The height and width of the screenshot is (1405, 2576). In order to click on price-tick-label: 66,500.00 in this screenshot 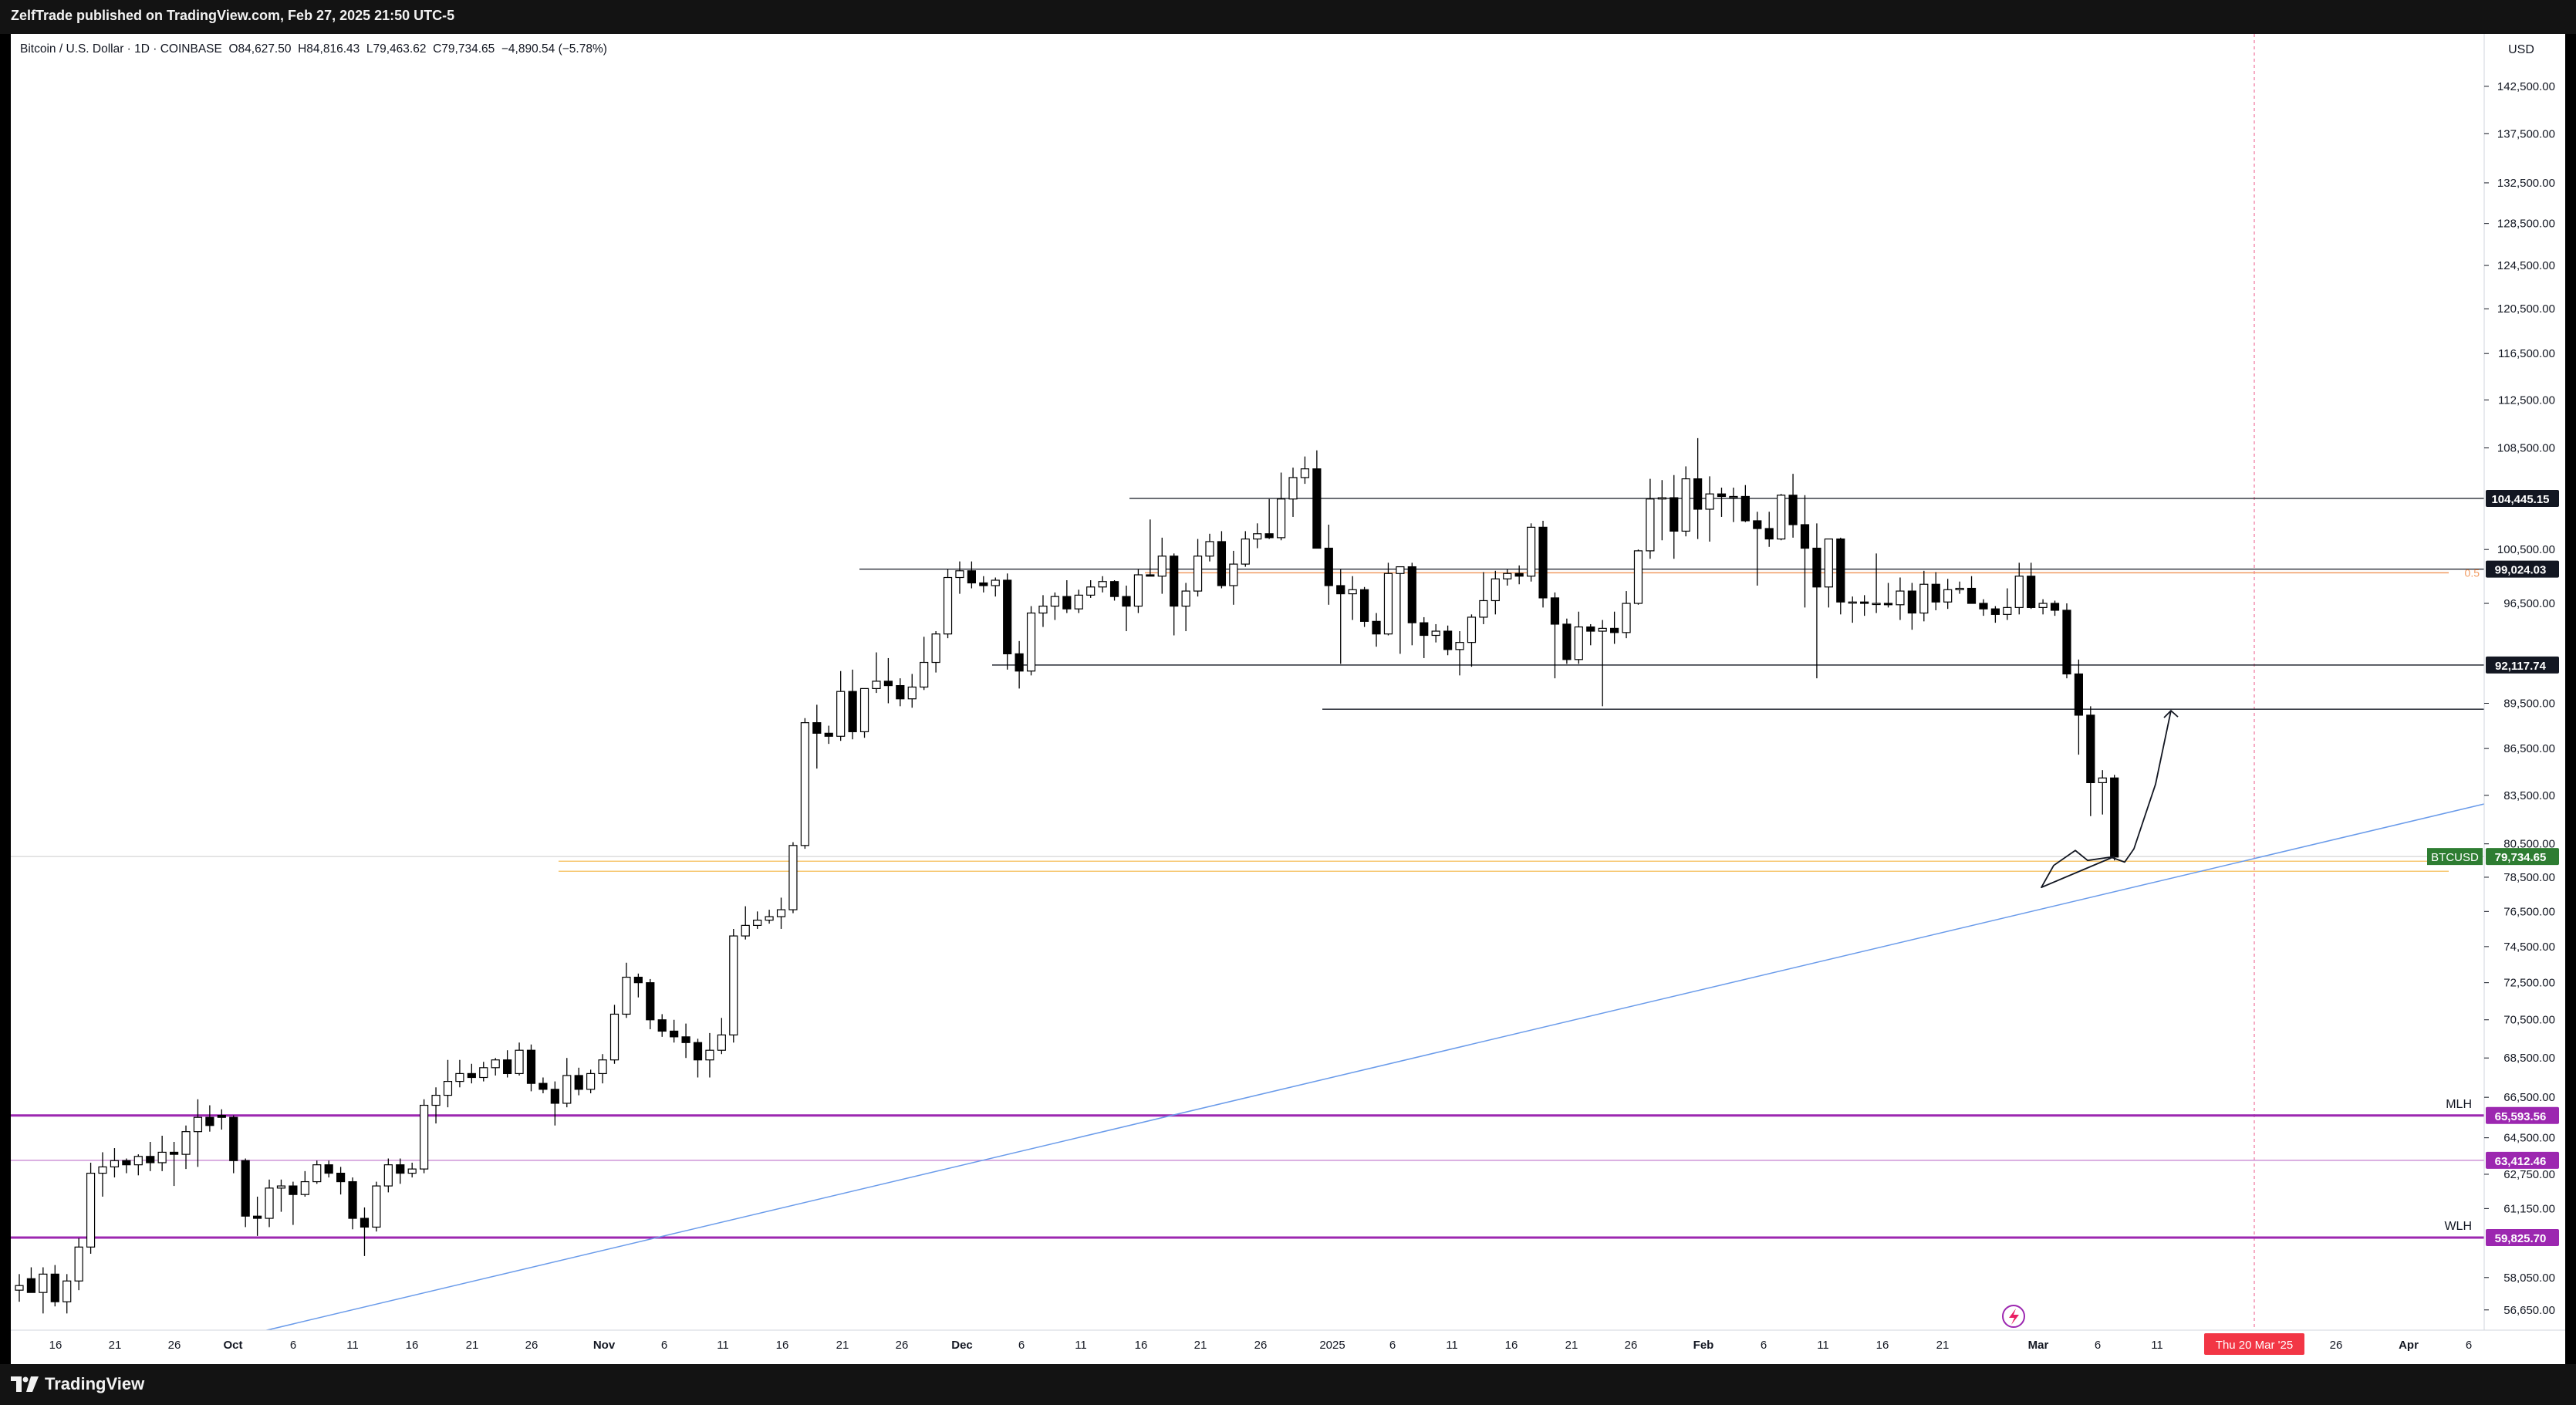, I will do `click(2529, 1097)`.